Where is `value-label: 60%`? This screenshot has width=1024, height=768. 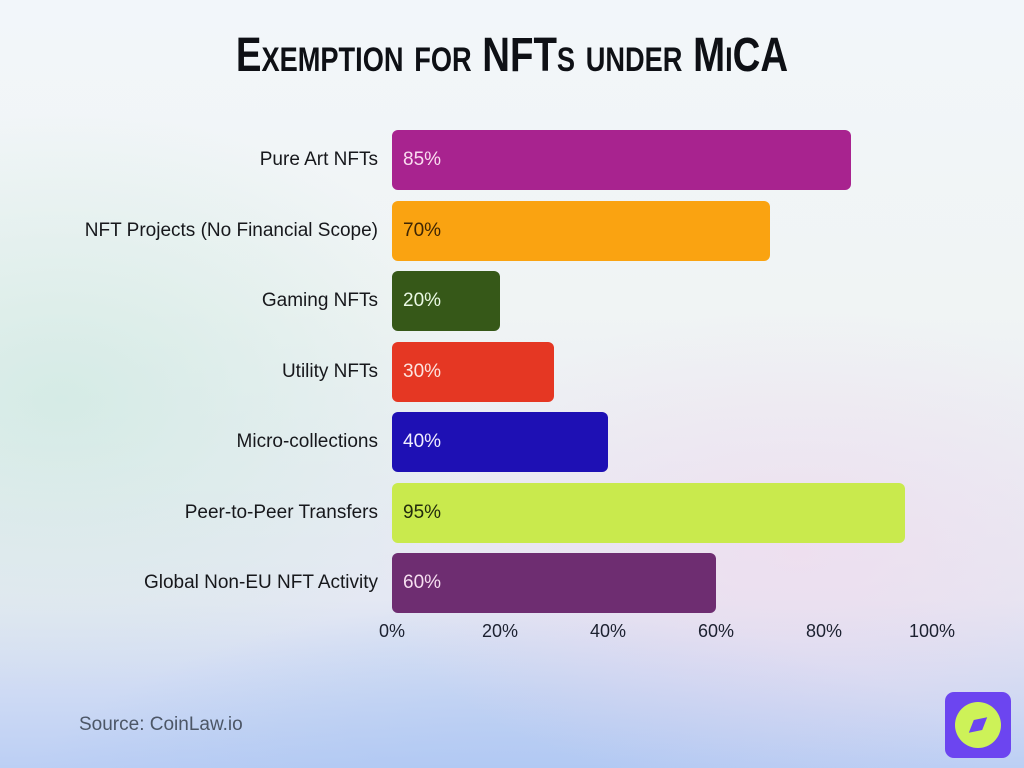
value-label: 60% is located at coordinates (422, 582).